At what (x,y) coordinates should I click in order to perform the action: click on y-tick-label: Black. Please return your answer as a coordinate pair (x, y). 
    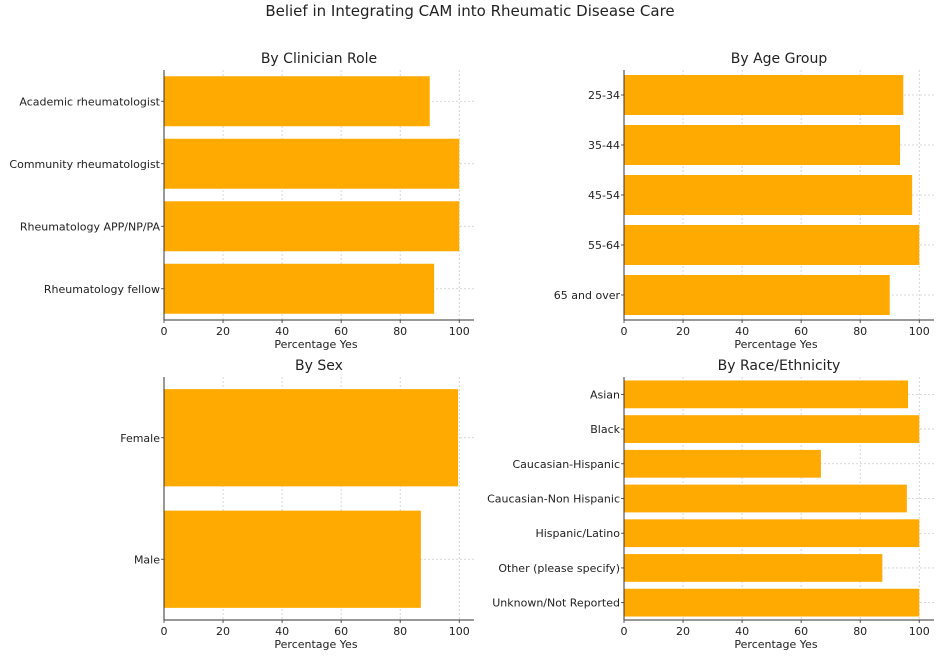
    Looking at the image, I should click on (605, 429).